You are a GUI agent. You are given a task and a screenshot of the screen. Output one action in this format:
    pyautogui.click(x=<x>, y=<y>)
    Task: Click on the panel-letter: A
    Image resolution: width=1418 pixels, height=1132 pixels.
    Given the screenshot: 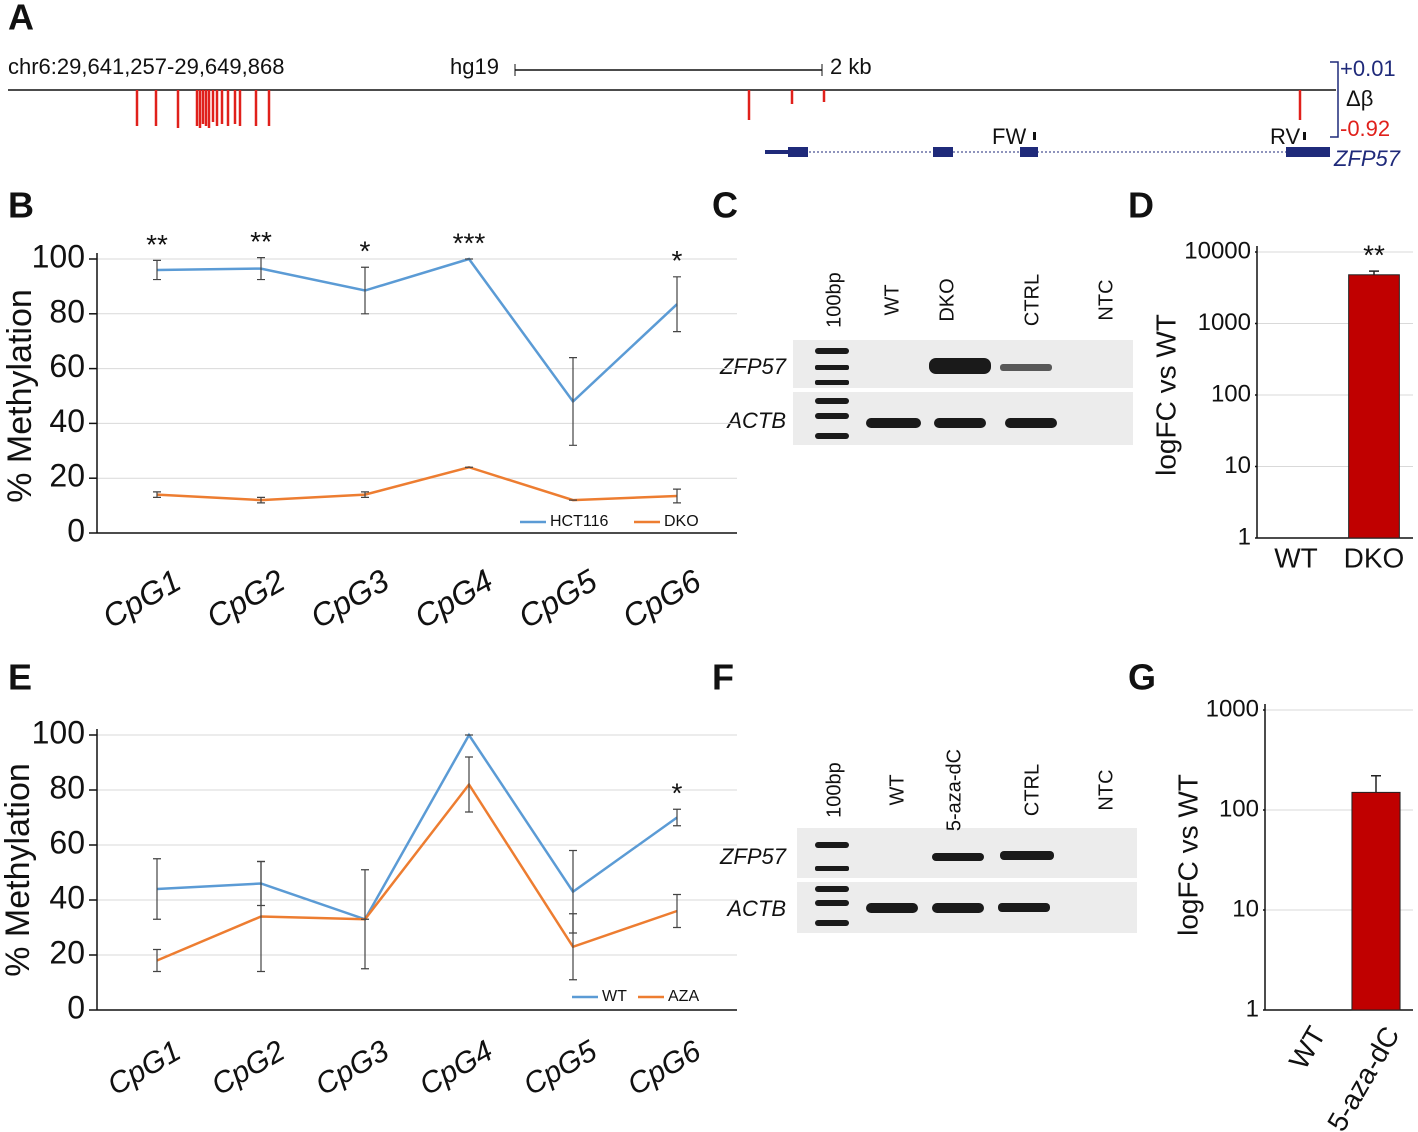 What is the action you would take?
    pyautogui.click(x=21, y=19)
    